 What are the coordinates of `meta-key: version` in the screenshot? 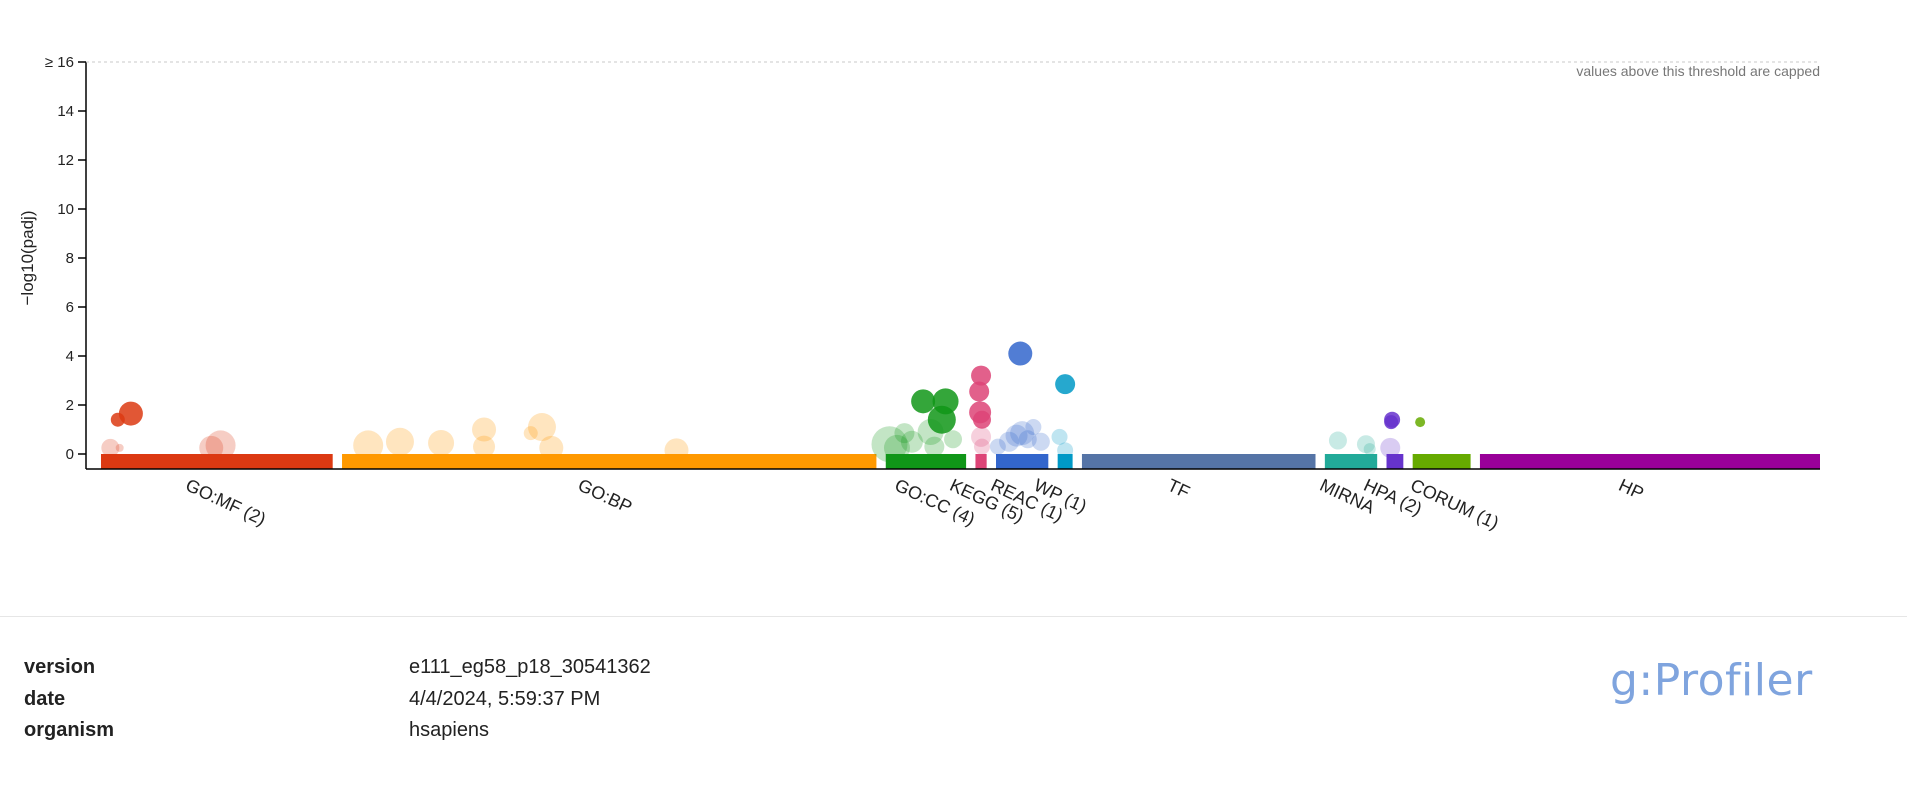 It's located at (60, 667).